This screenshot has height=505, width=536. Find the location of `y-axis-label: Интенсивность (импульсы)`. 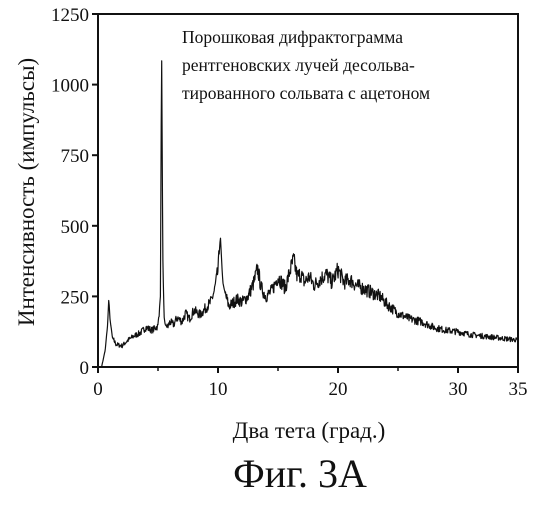

y-axis-label: Интенсивность (импульсы) is located at coordinates (26, 192).